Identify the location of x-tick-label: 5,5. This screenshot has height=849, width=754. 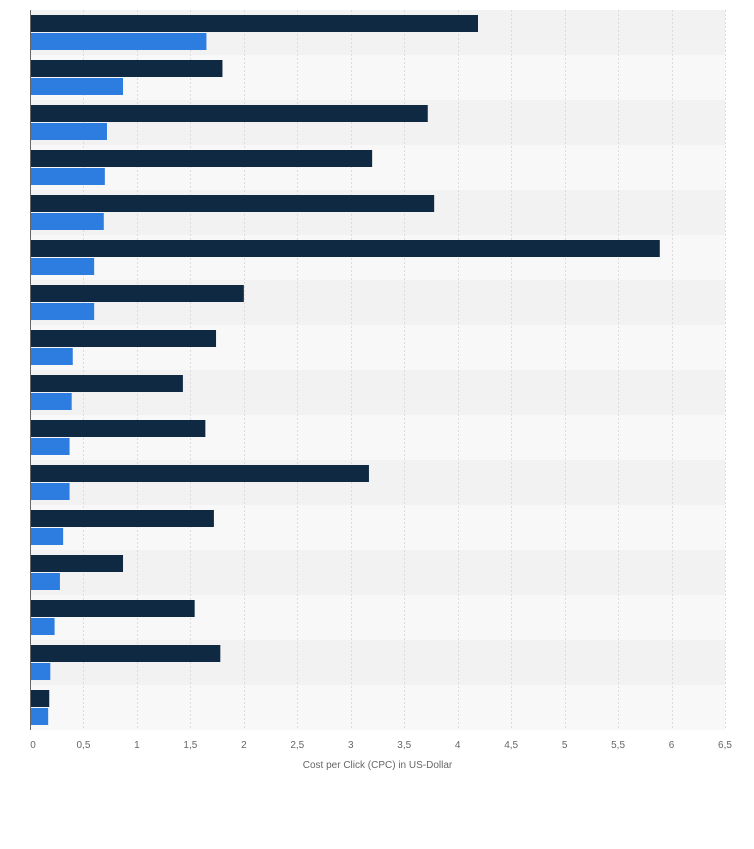
(618, 745).